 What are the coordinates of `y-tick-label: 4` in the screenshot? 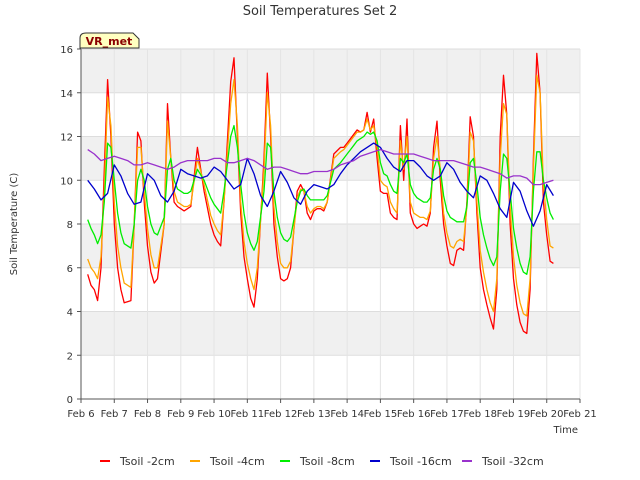 It's located at (70, 313).